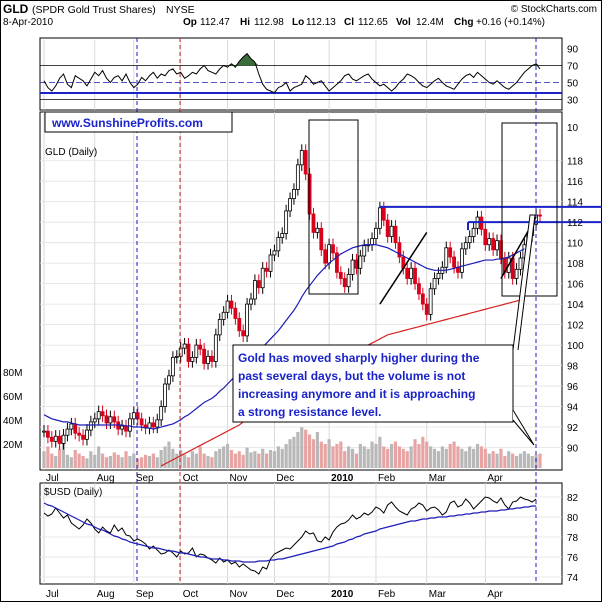  What do you see at coordinates (575, 346) in the screenshot?
I see `price-y-tick-label: 100` at bounding box center [575, 346].